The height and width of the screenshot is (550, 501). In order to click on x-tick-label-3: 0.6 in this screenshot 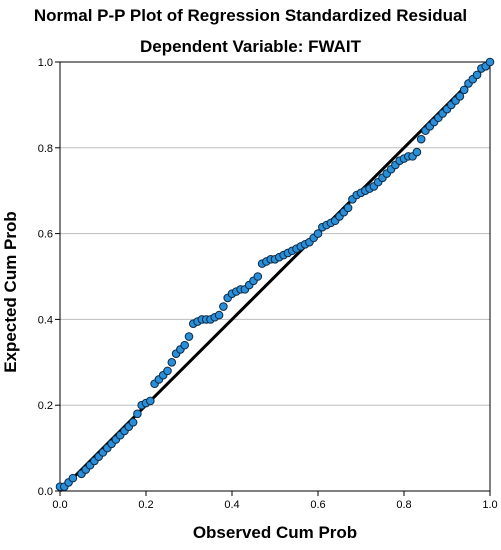, I will do `click(317, 505)`.